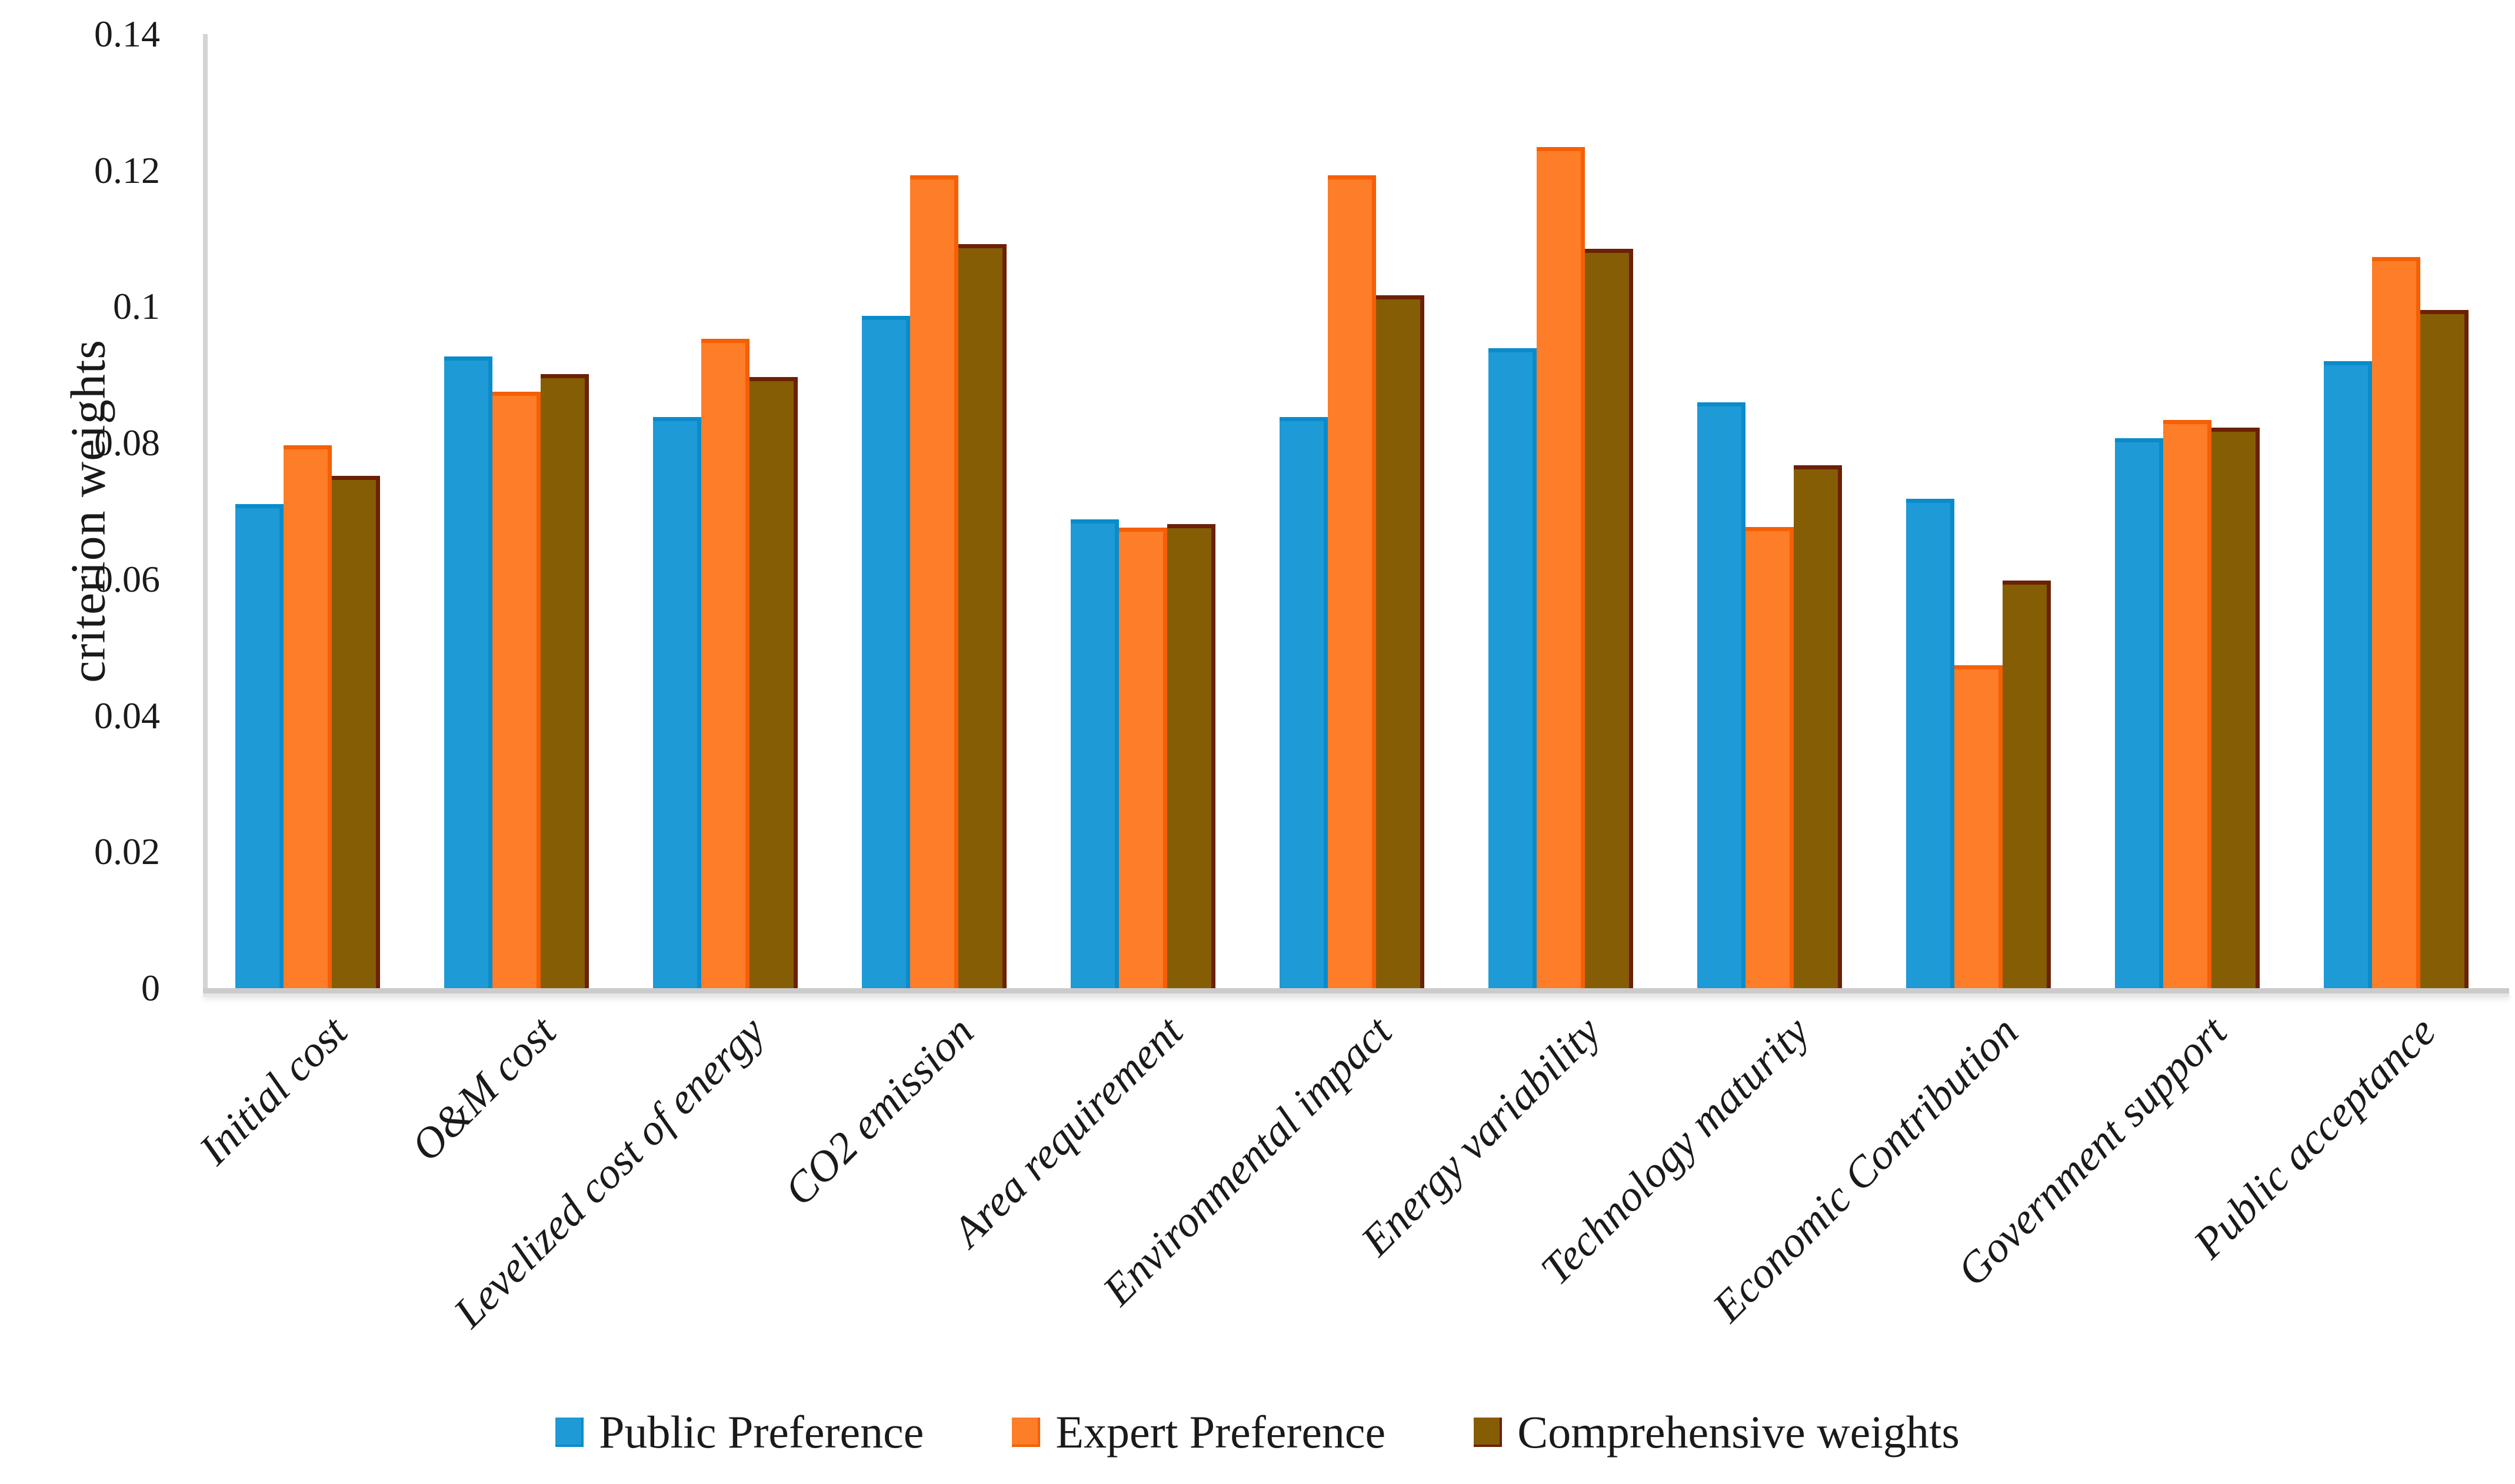 The image size is (2515, 1484). Describe the element at coordinates (150, 988) in the screenshot. I see `y-tick-label: 0` at that location.